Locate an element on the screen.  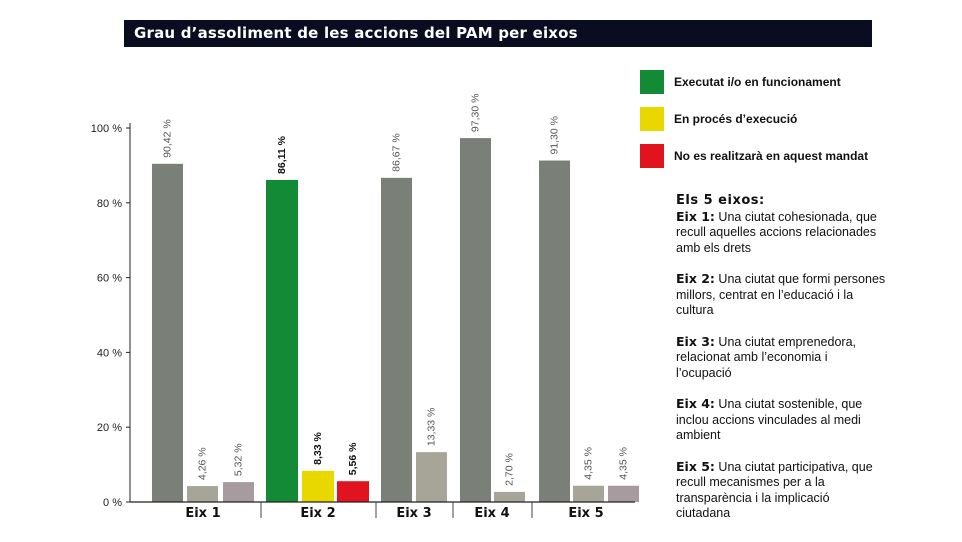
eix-key: Eix 2: is located at coordinates (695, 278).